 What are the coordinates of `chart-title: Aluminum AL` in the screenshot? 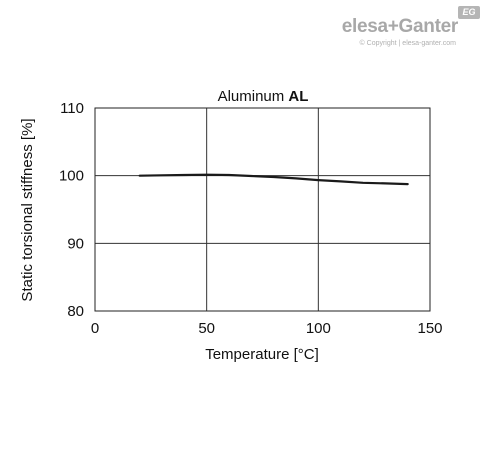 It's located at (263, 96).